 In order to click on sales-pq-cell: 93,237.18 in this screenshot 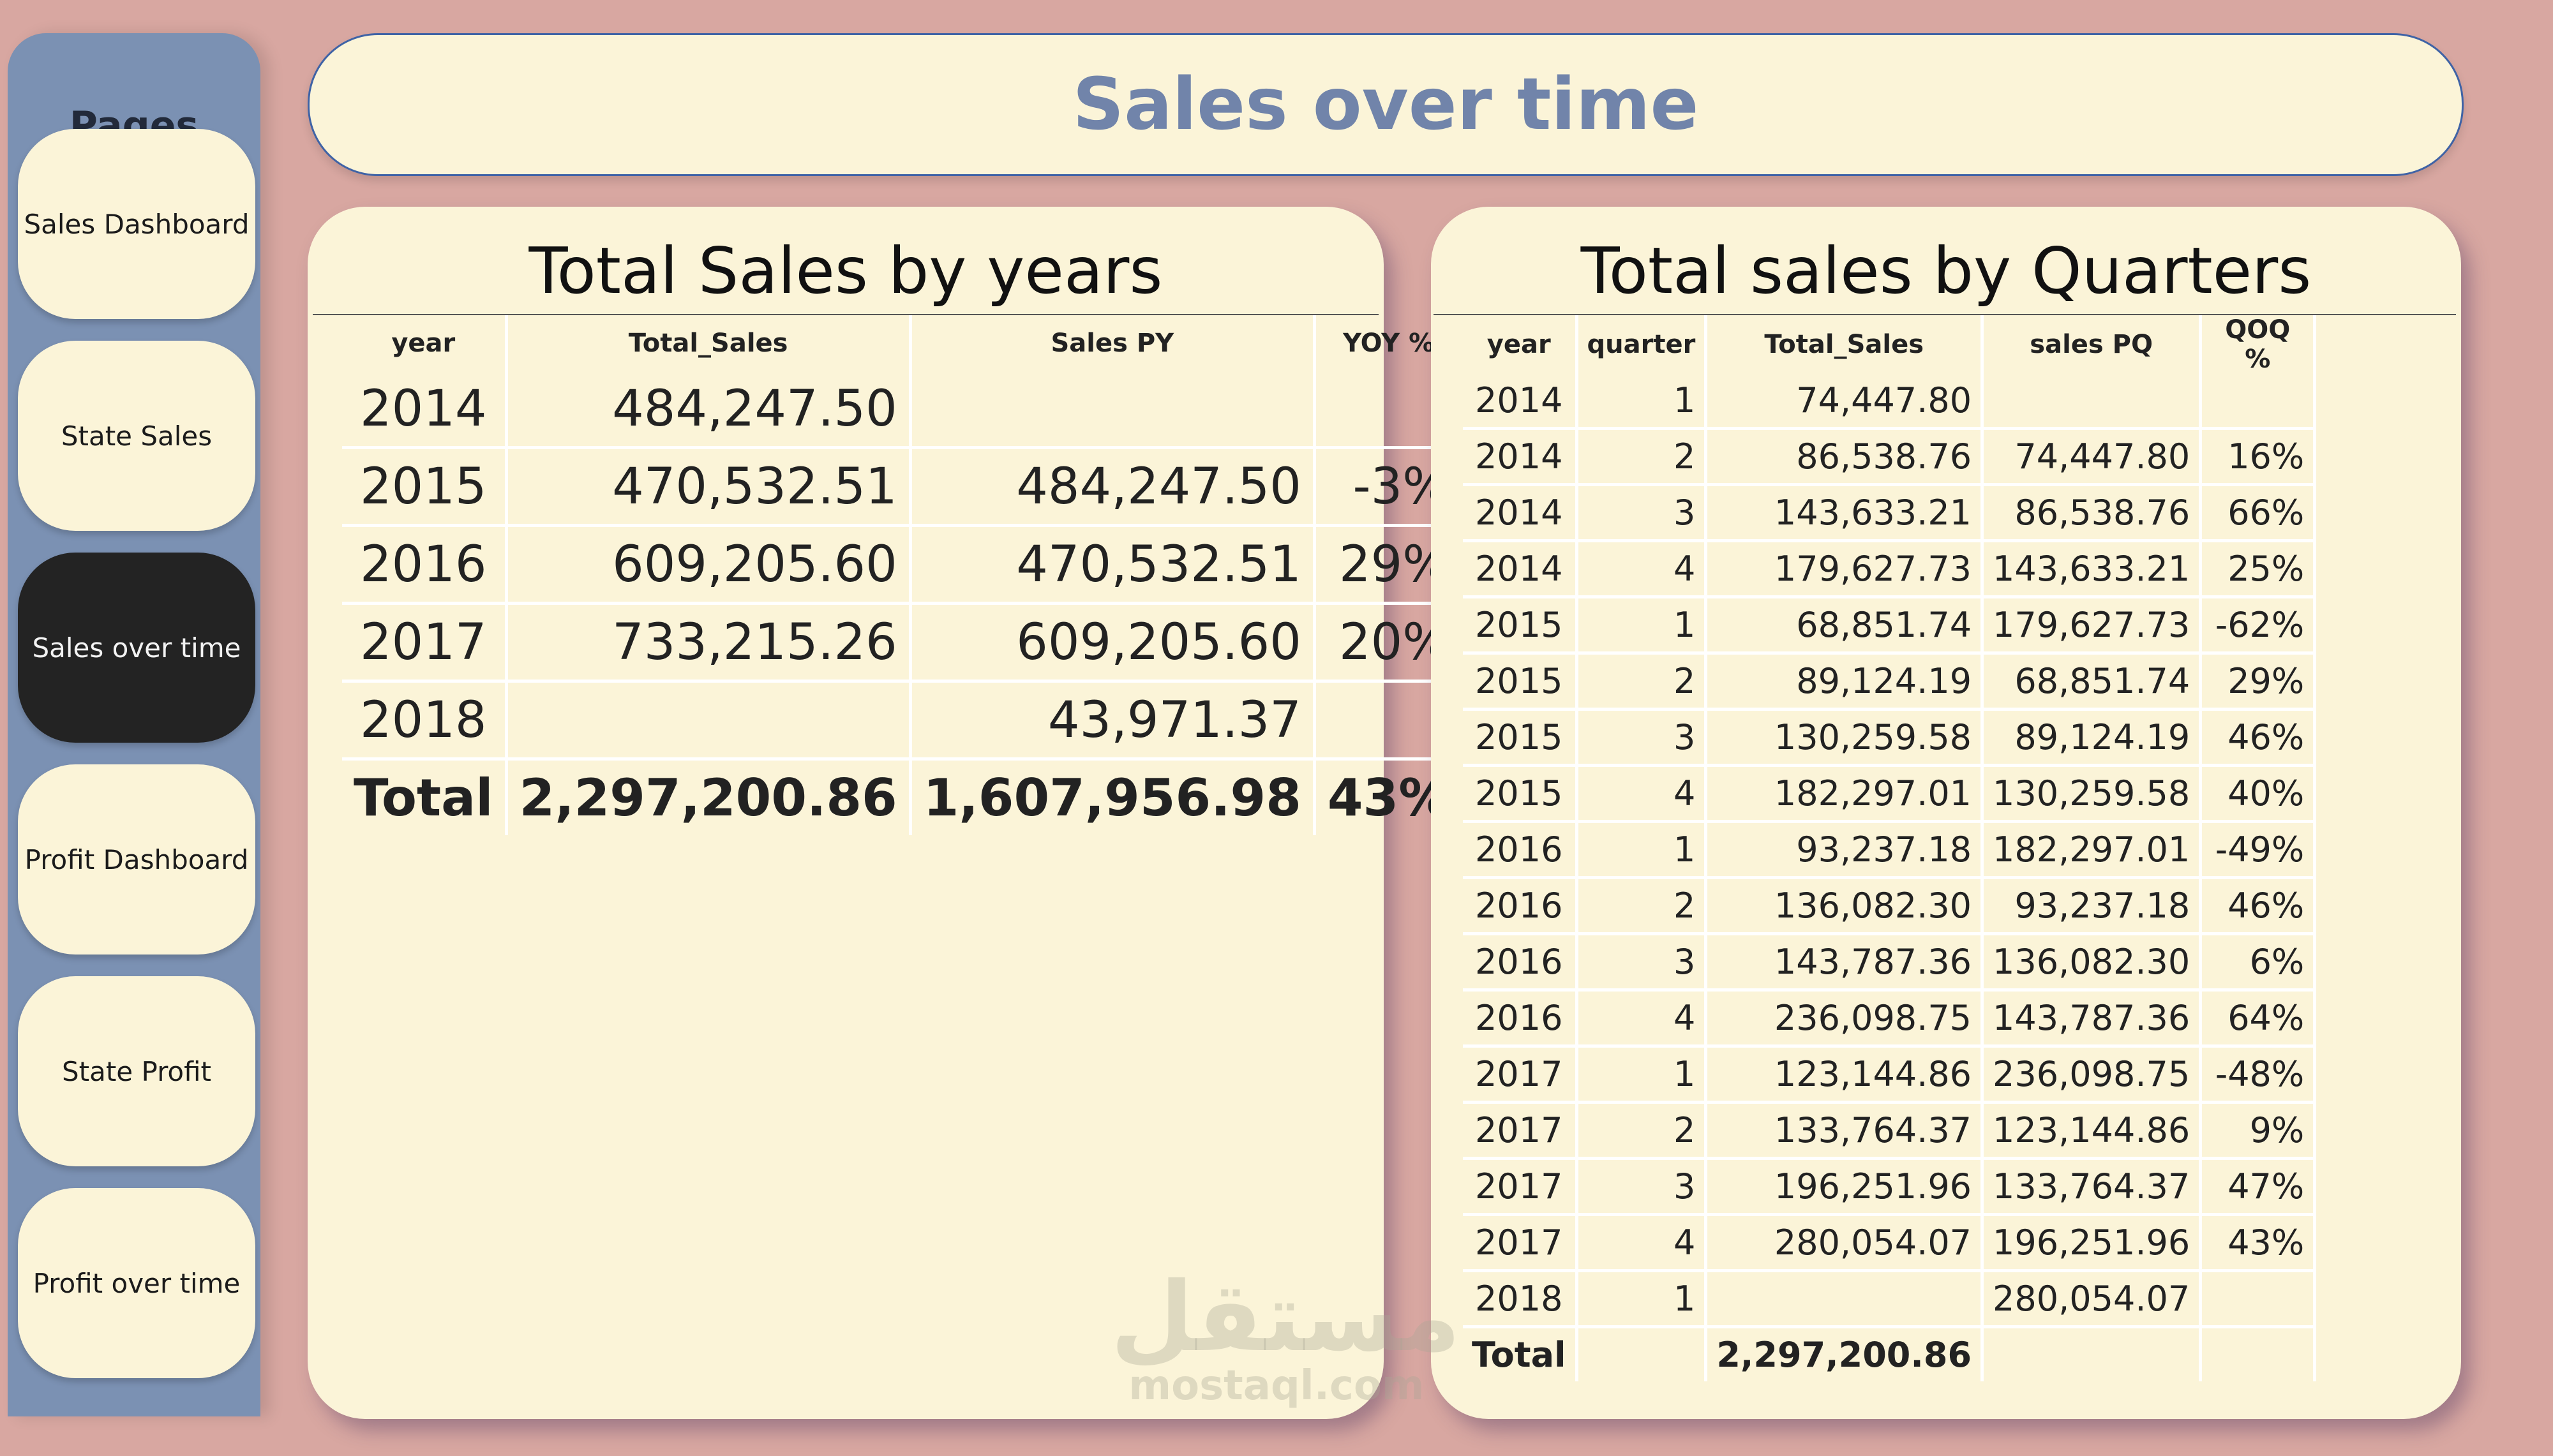, I will do `click(2092, 906)`.